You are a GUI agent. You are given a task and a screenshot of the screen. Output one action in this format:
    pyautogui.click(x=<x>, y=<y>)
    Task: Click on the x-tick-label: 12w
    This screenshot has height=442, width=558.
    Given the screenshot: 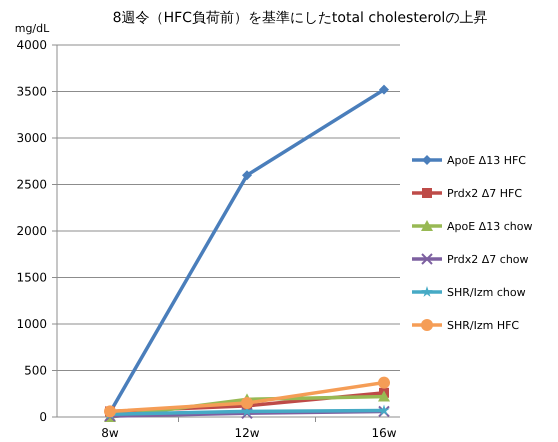 What is the action you would take?
    pyautogui.click(x=247, y=433)
    